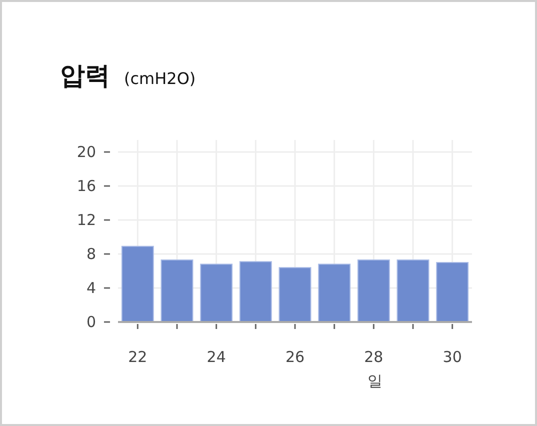  Describe the element at coordinates (85, 75) in the screenshot. I see `chart-title: 압력` at that location.